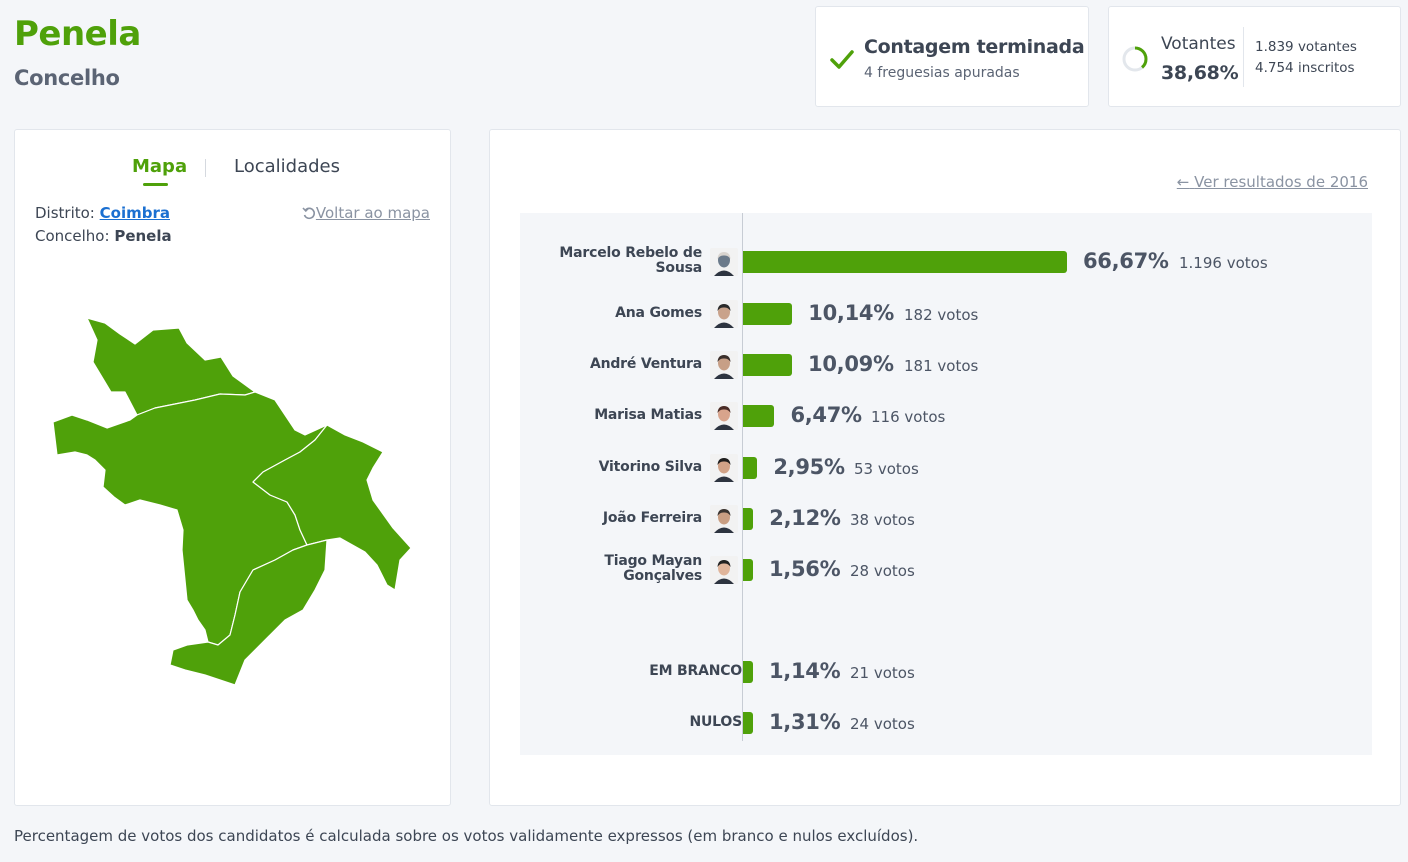  What do you see at coordinates (1126, 261) in the screenshot?
I see `result-percent: 66,67%` at bounding box center [1126, 261].